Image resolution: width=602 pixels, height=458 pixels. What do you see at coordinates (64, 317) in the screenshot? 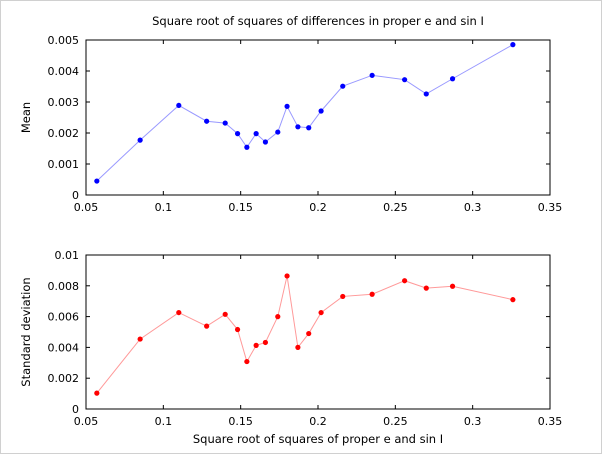
I see `y-tick-label: 0.006` at bounding box center [64, 317].